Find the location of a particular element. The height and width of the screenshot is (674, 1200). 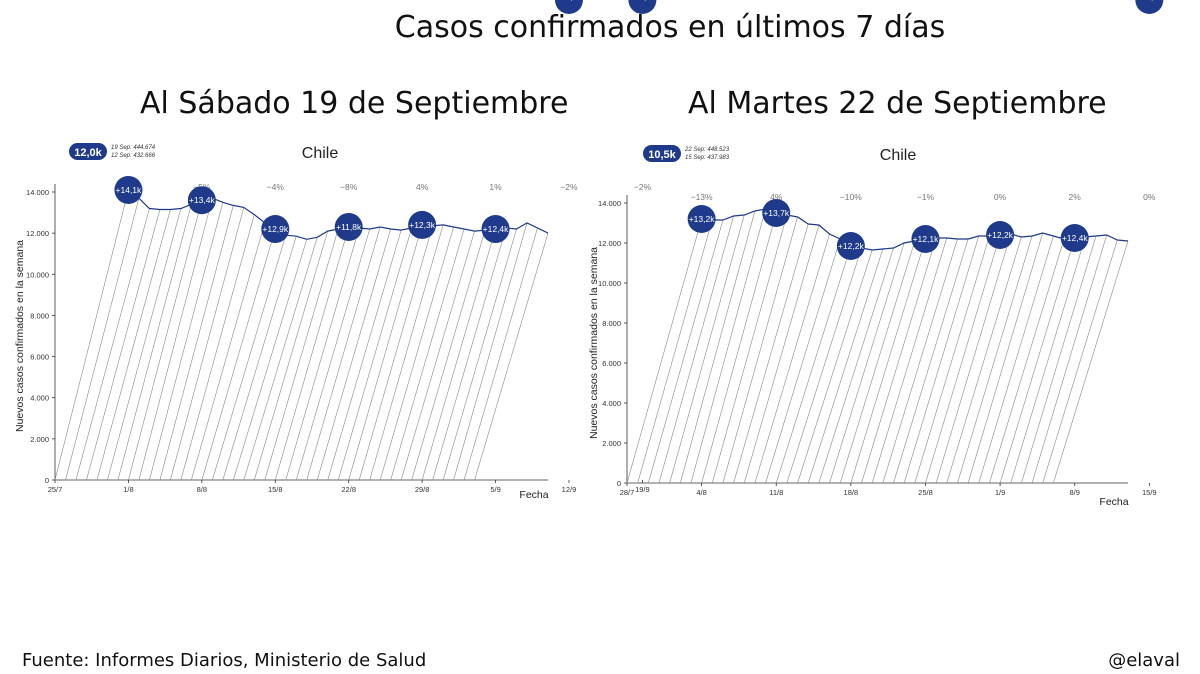

x-tick-label: 25/8 is located at coordinates (925, 492).